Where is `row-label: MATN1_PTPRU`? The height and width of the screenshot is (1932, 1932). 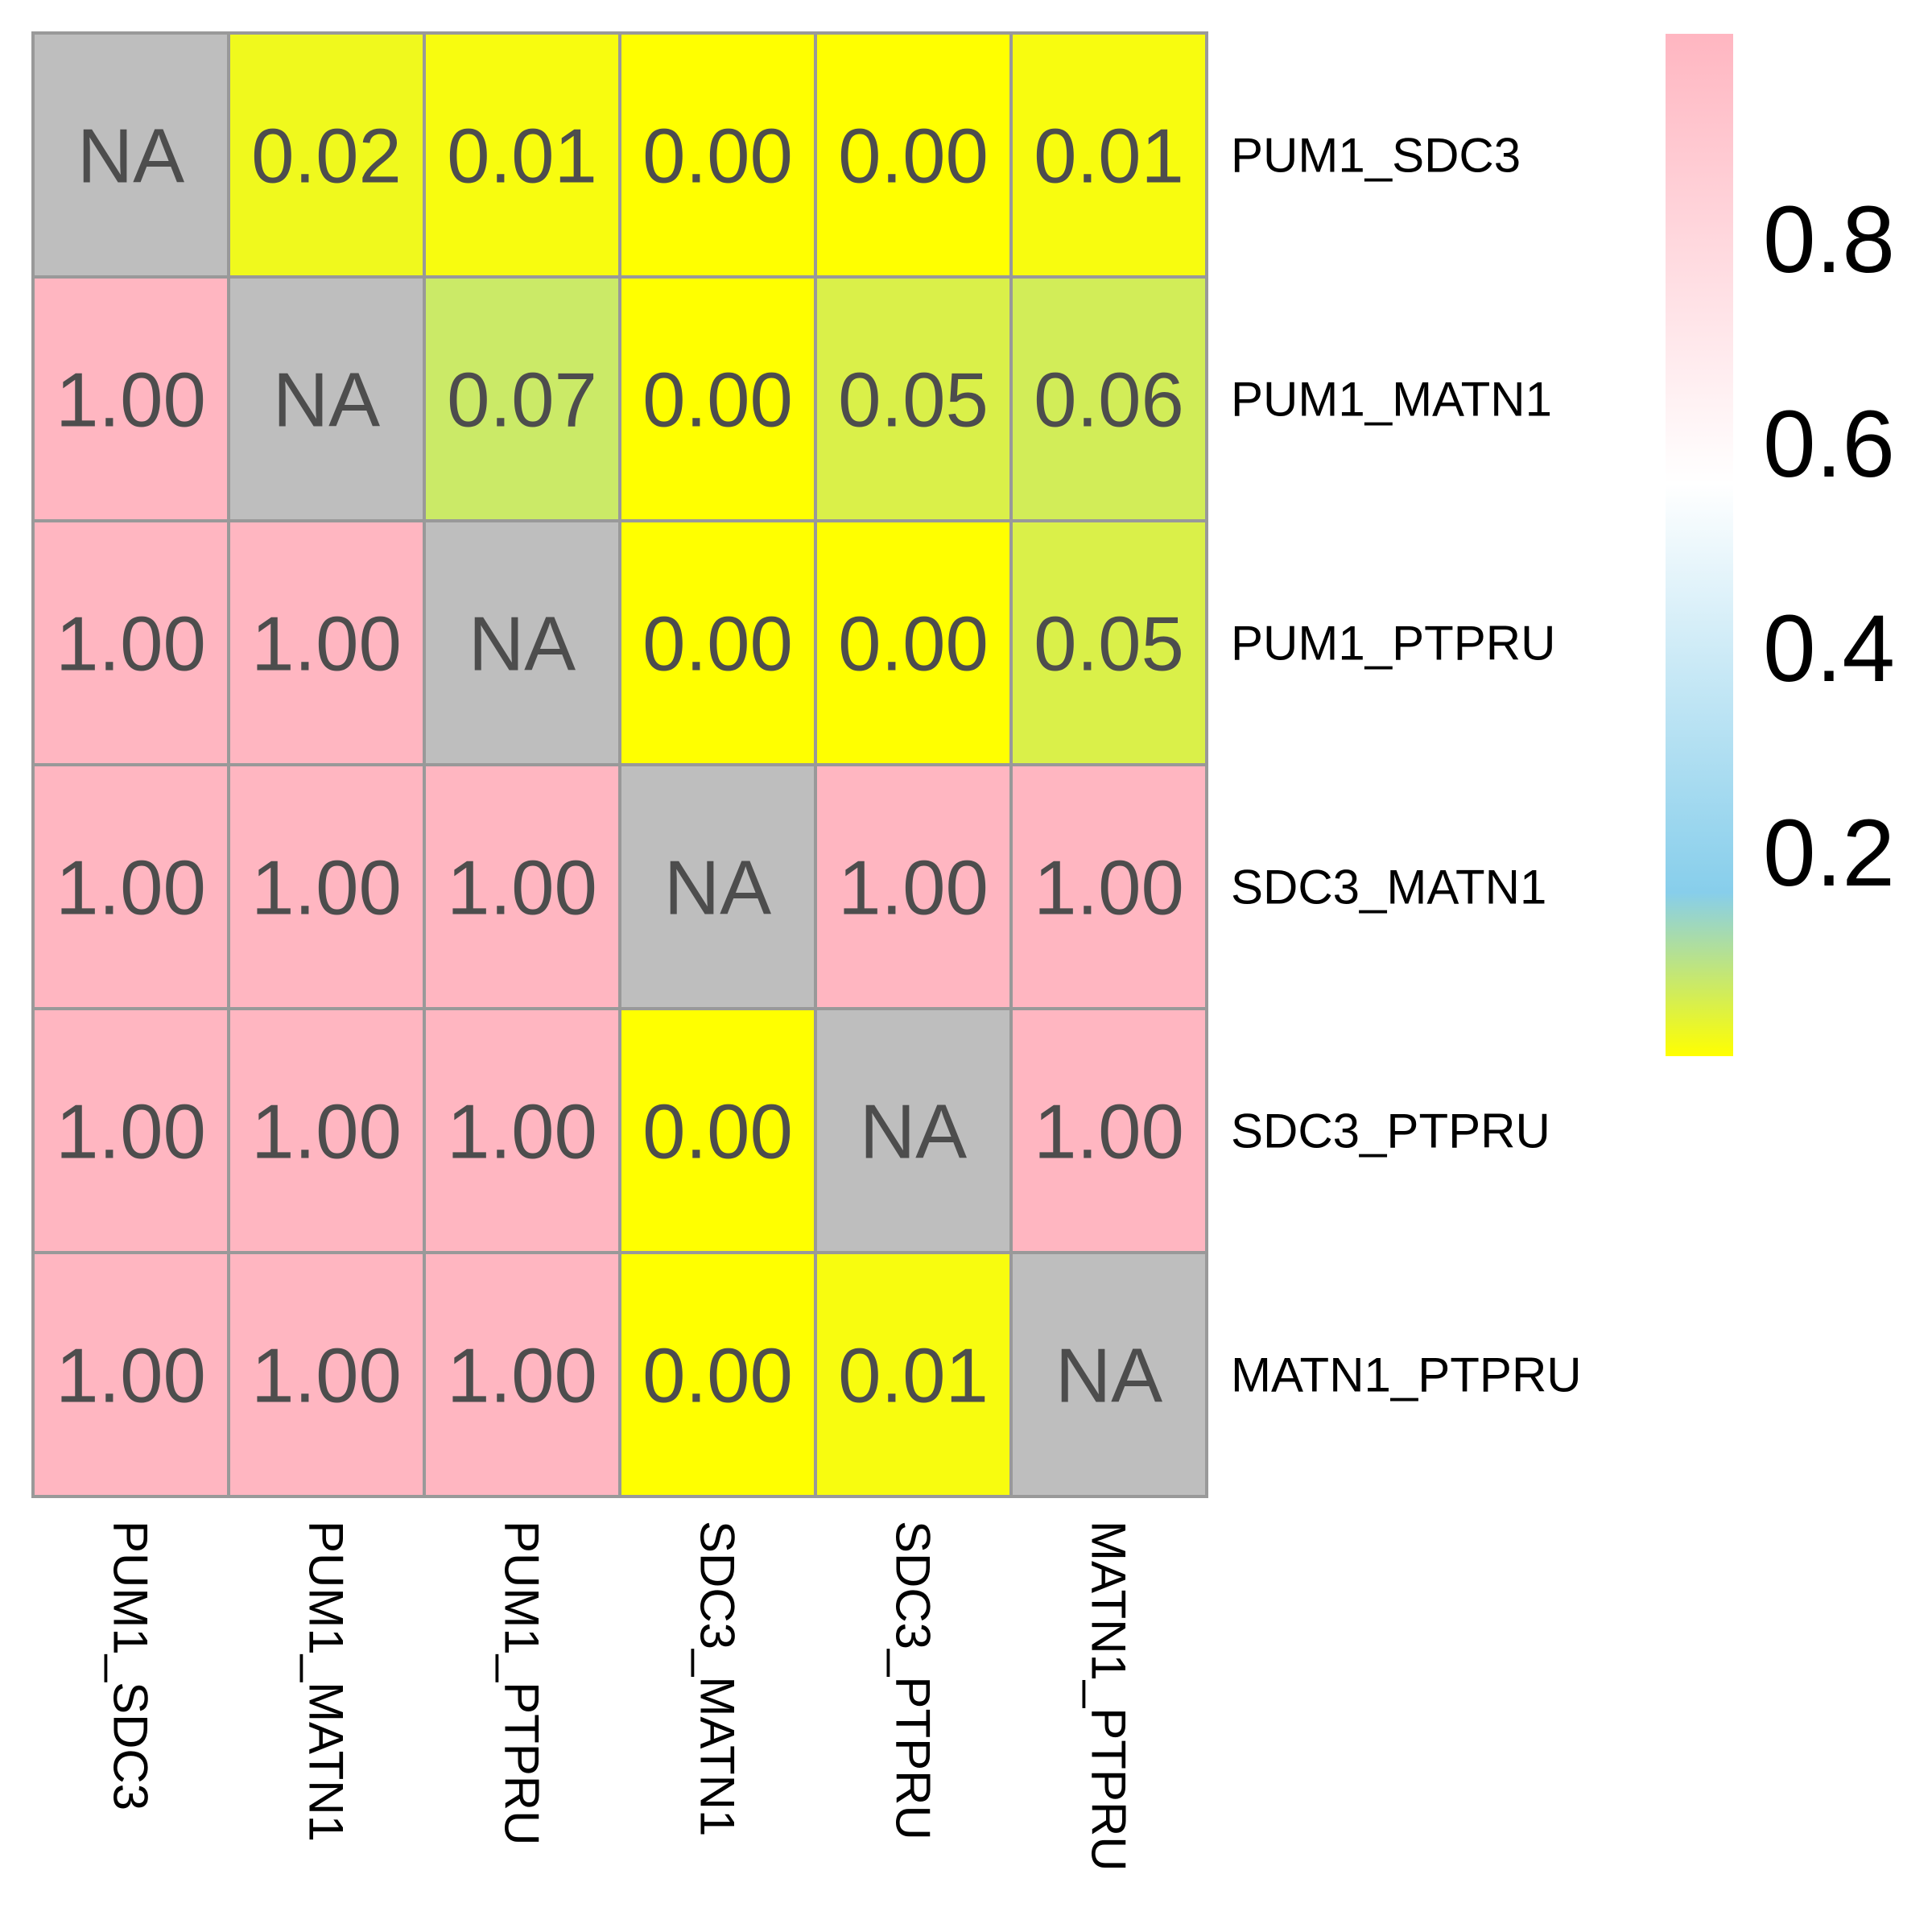 row-label: MATN1_PTPRU is located at coordinates (1406, 1375).